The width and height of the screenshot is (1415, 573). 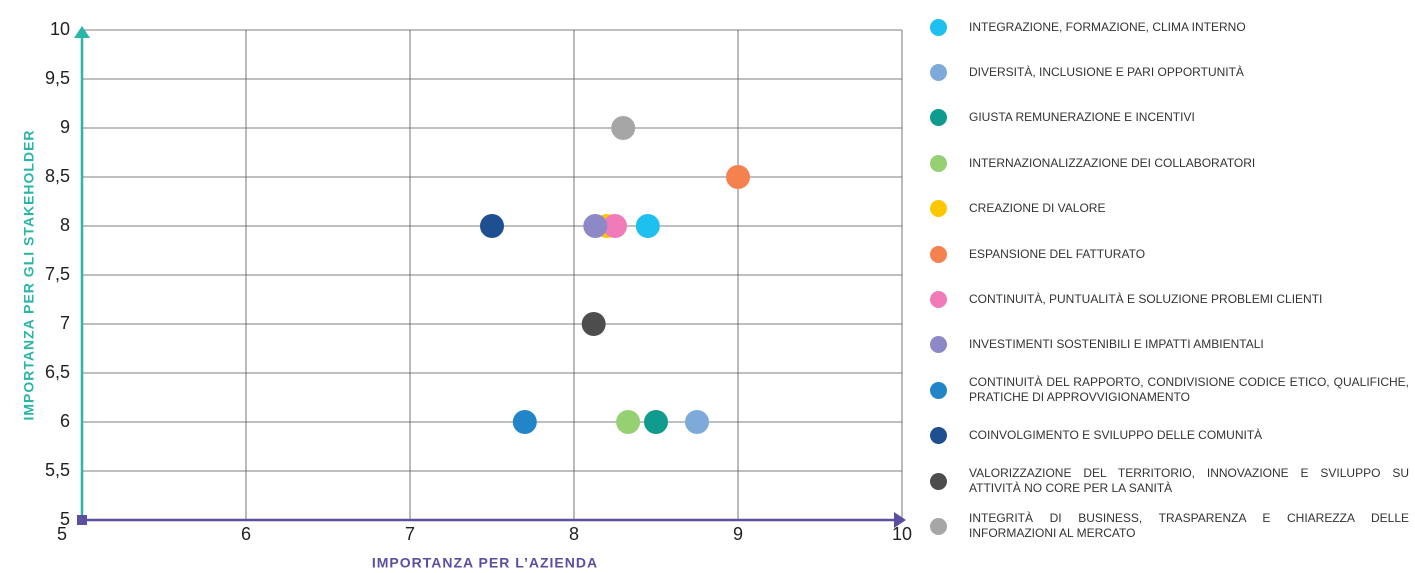 What do you see at coordinates (900, 520) in the screenshot?
I see `x-axis-arrow` at bounding box center [900, 520].